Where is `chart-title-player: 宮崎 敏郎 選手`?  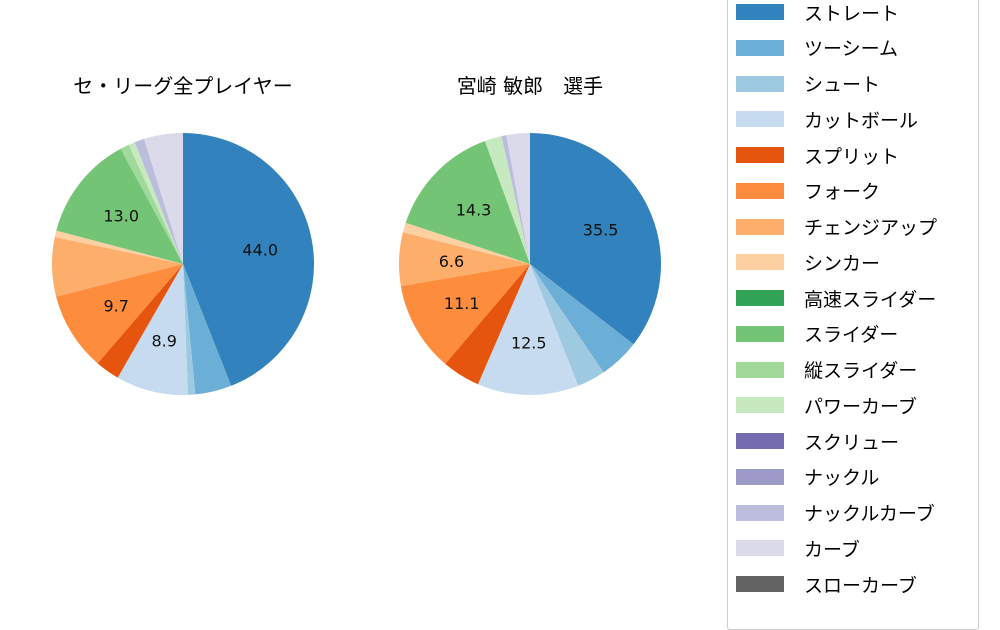 chart-title-player: 宮崎 敏郎 選手 is located at coordinates (530, 86).